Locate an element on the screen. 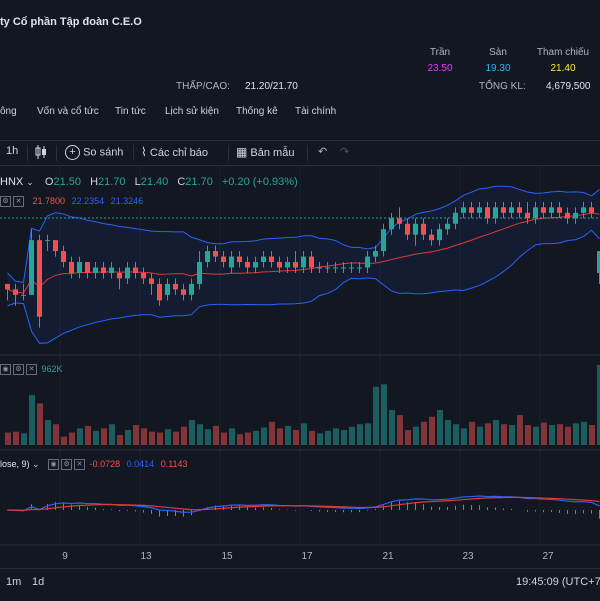 This screenshot has height=601, width=600. indicators-button: ⌇ Các chỉ báo is located at coordinates (174, 152).